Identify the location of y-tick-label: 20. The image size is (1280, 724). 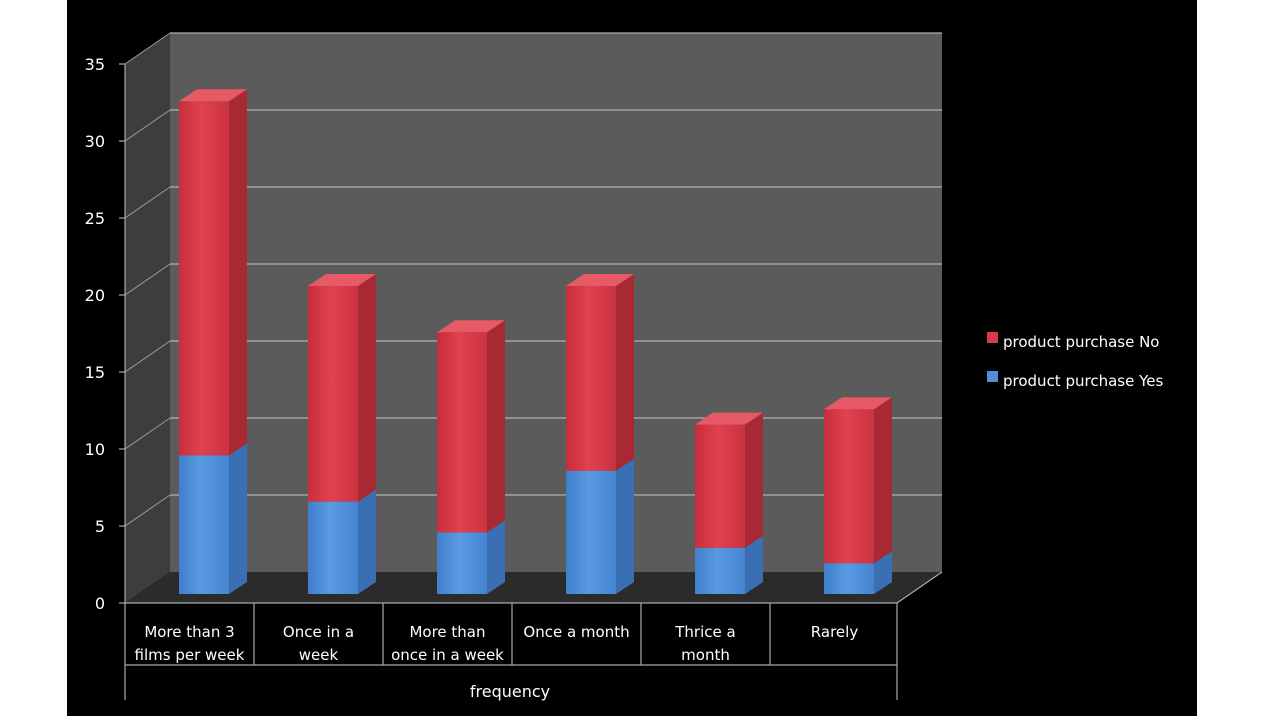
(95, 295).